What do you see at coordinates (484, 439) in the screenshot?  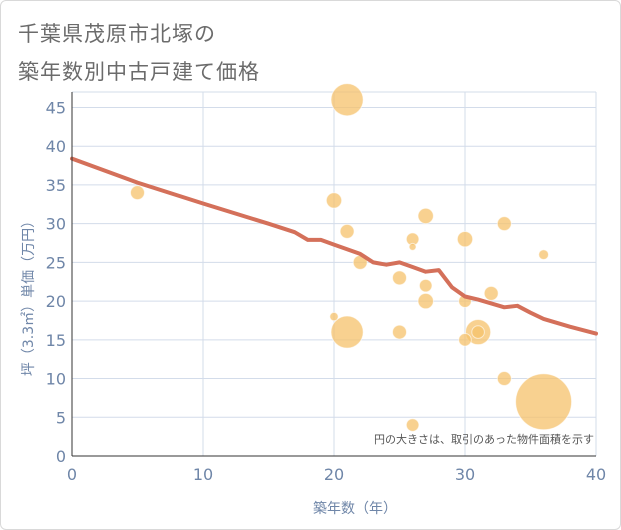 I see `size-annotation: 円の大きさは、取引のあった物件面積を示す` at bounding box center [484, 439].